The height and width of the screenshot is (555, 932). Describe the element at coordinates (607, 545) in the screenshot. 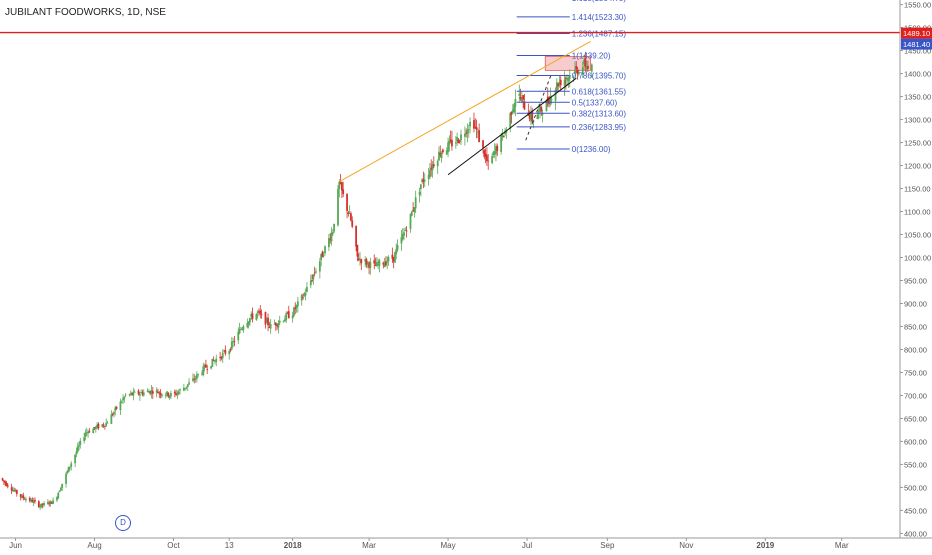

I see `time-tick-label: Sep` at that location.